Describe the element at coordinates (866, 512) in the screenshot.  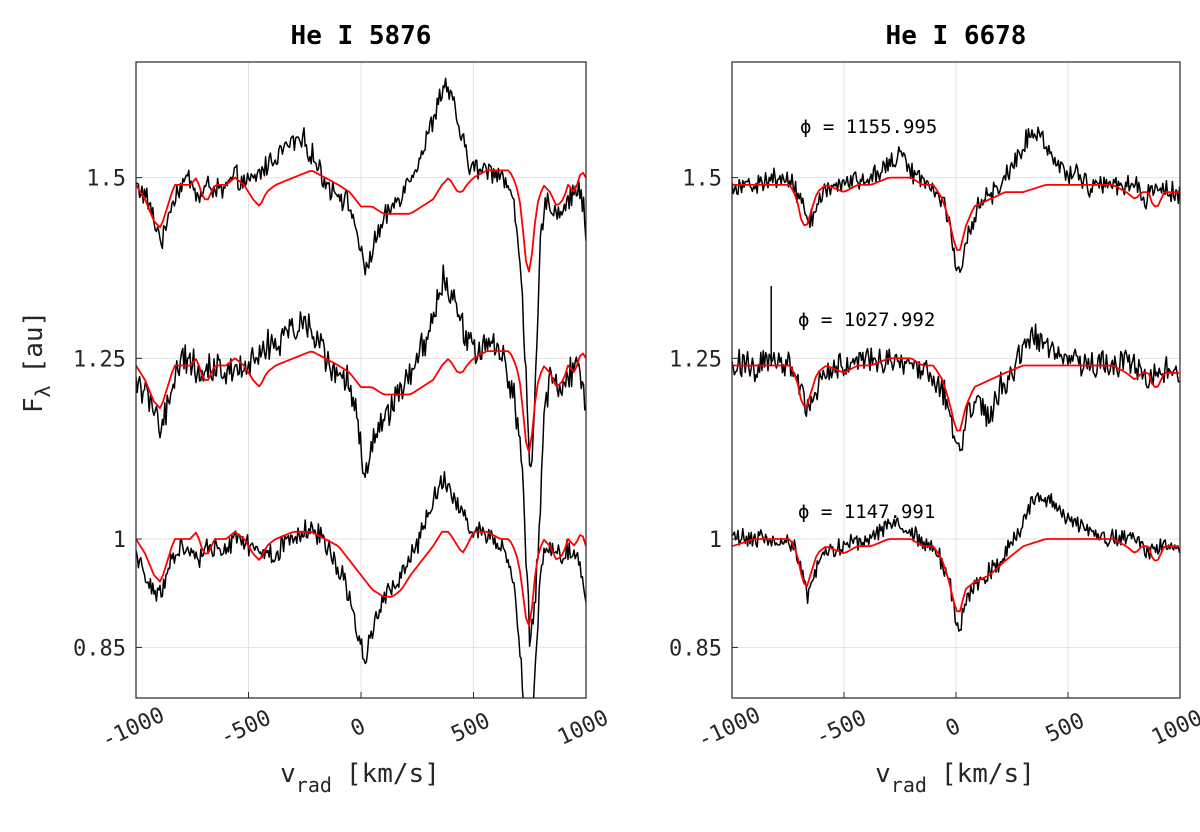
I see `phase-annotation: ϕ = 1147.991` at that location.